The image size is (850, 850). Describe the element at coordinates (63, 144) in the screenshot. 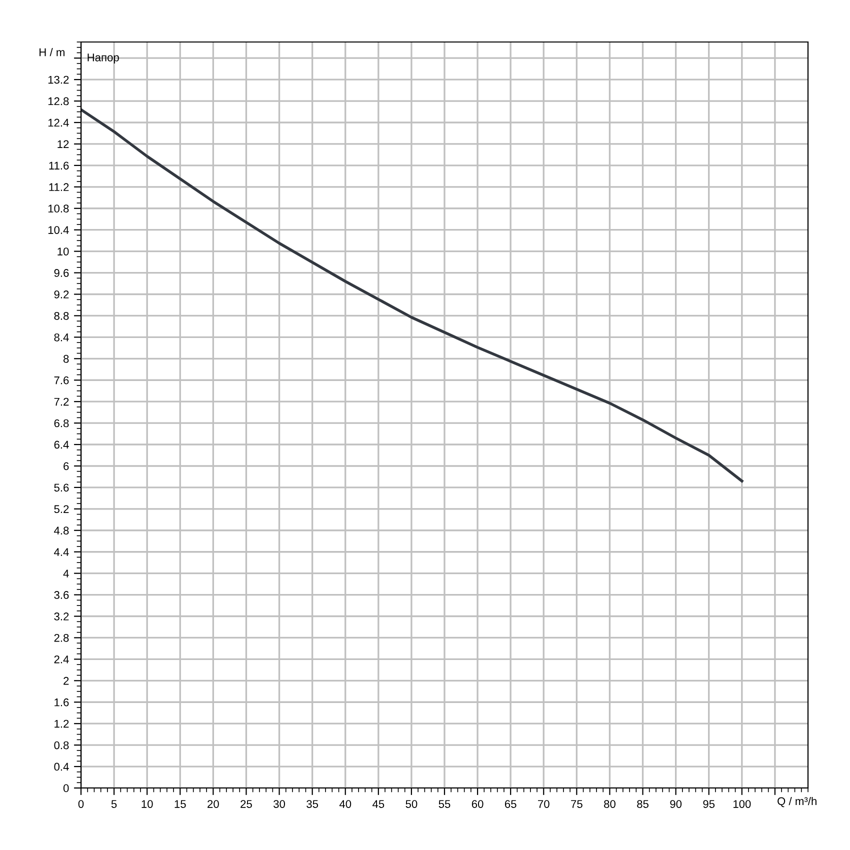

I see `y-tick-label: 12` at that location.